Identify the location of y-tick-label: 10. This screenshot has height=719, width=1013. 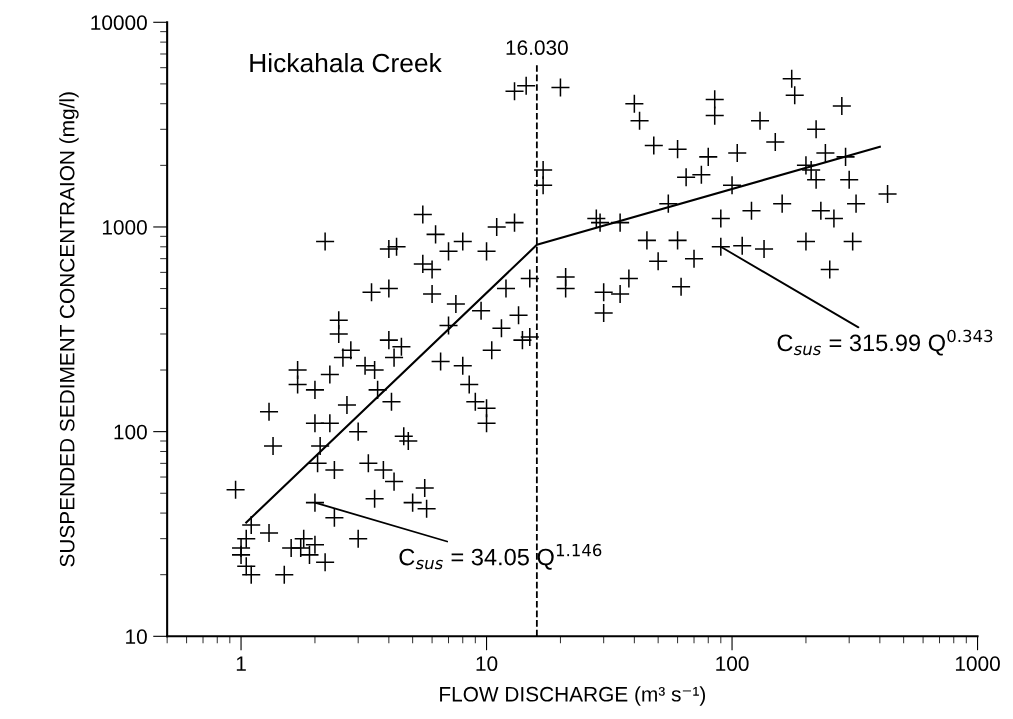
(136, 637).